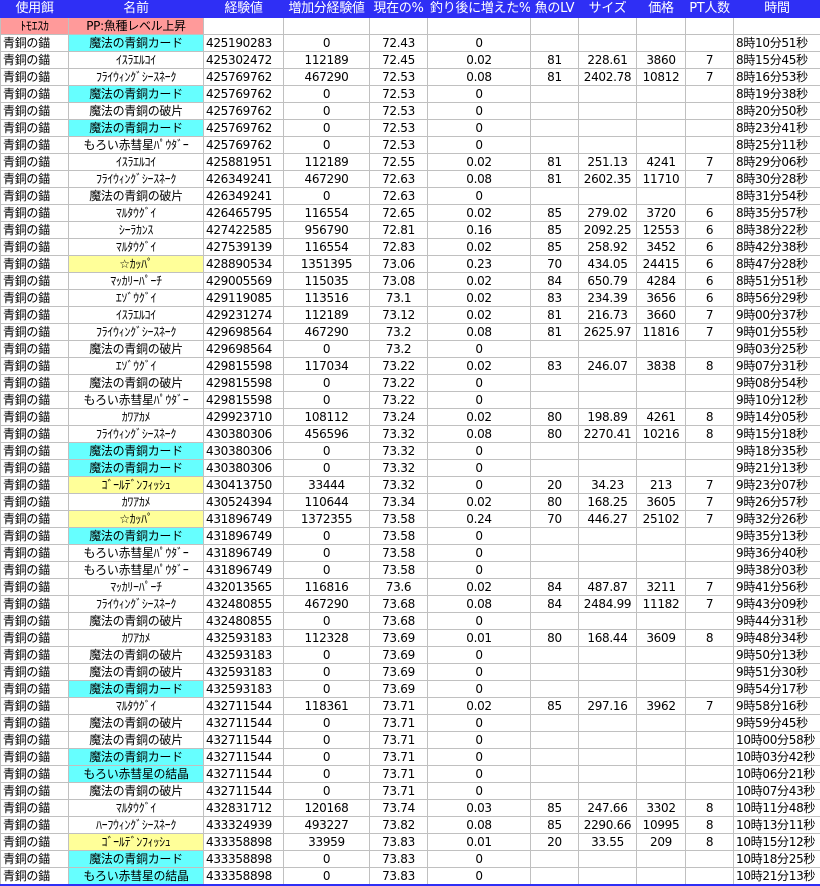  I want to click on size-cell: 34.23, so click(608, 485).